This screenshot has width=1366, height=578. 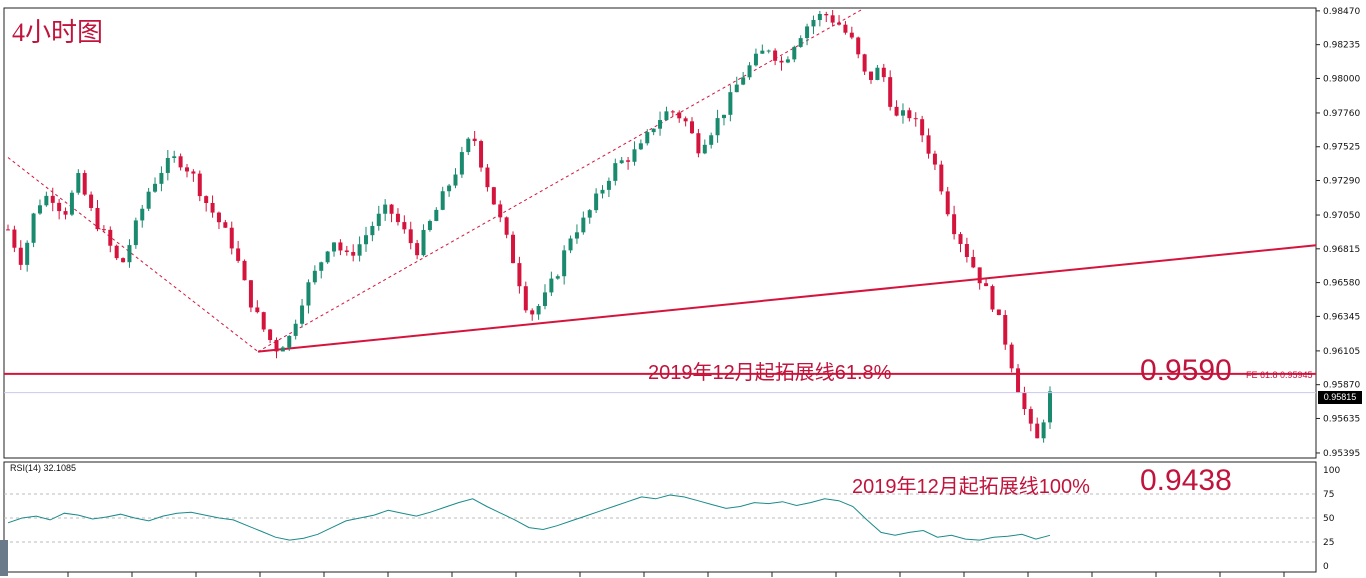 I want to click on price-tick-label: 0.96105, so click(x=1341, y=352).